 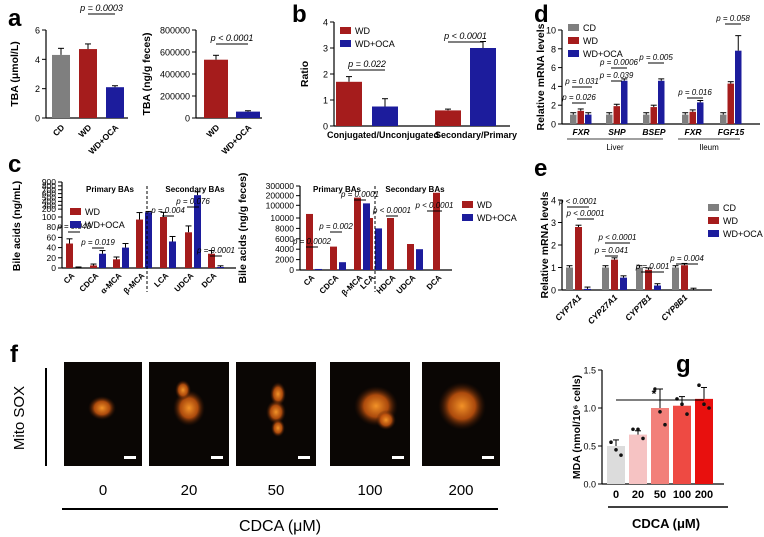 I want to click on panel-label-b: b, so click(x=299, y=14).